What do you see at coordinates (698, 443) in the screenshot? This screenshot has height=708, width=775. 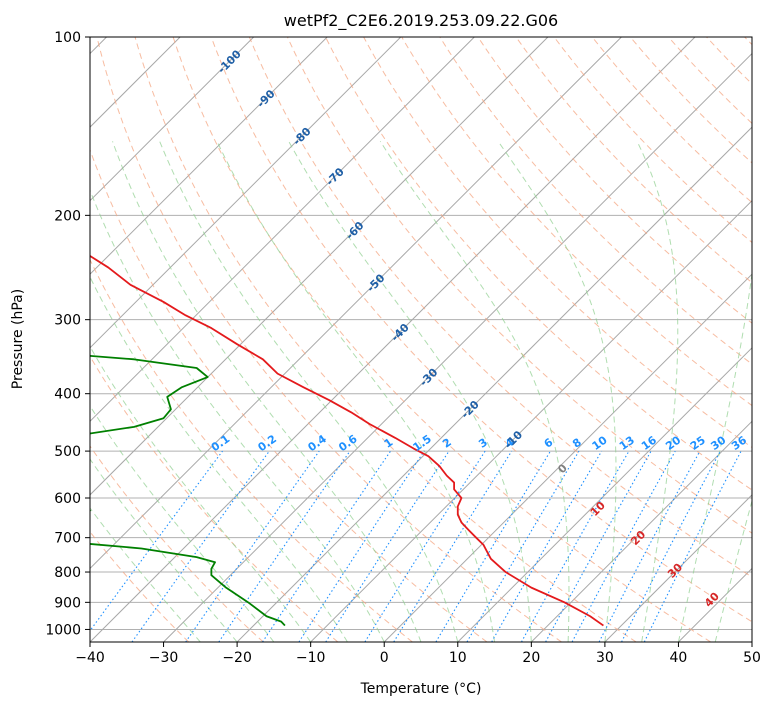 I see `mixing-ratio-label: 25` at bounding box center [698, 443].